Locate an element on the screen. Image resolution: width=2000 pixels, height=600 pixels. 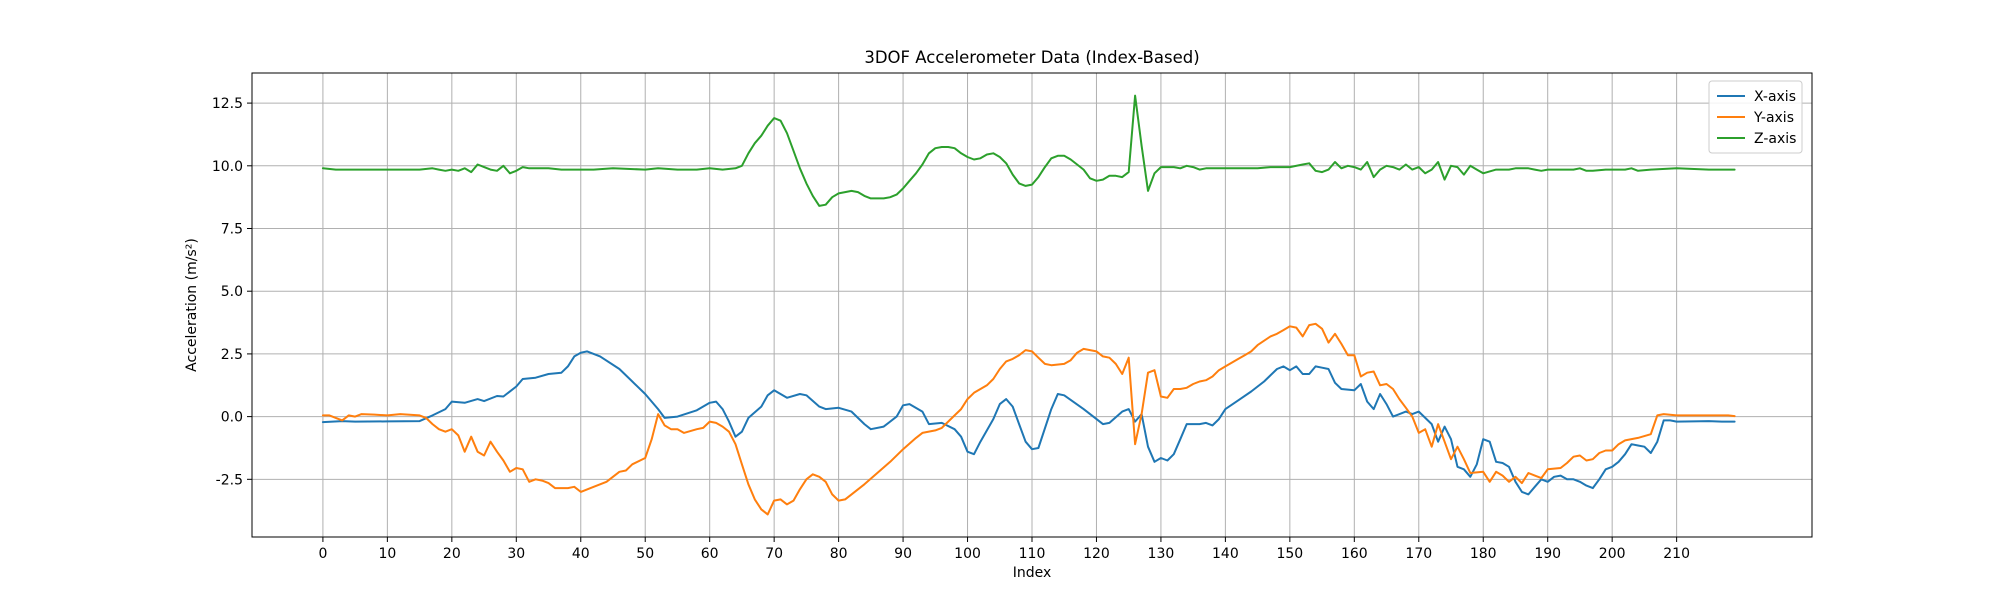
x-tick-label: 0 is located at coordinates (322, 554).